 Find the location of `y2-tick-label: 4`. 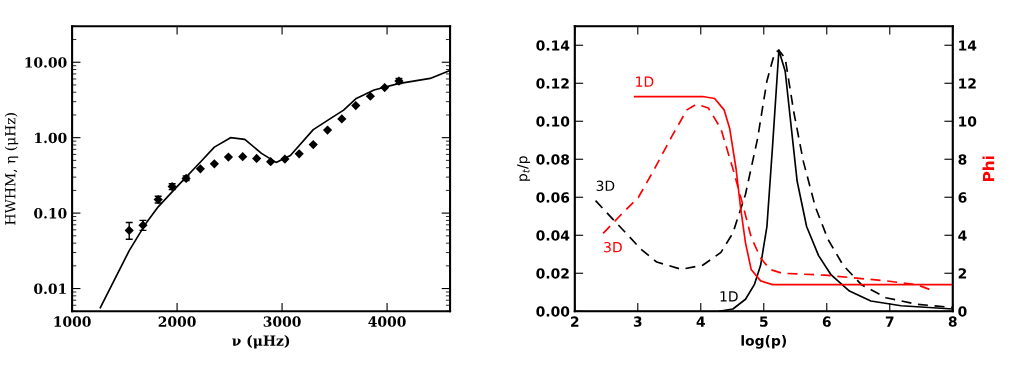

y2-tick-label: 4 is located at coordinates (962, 235).